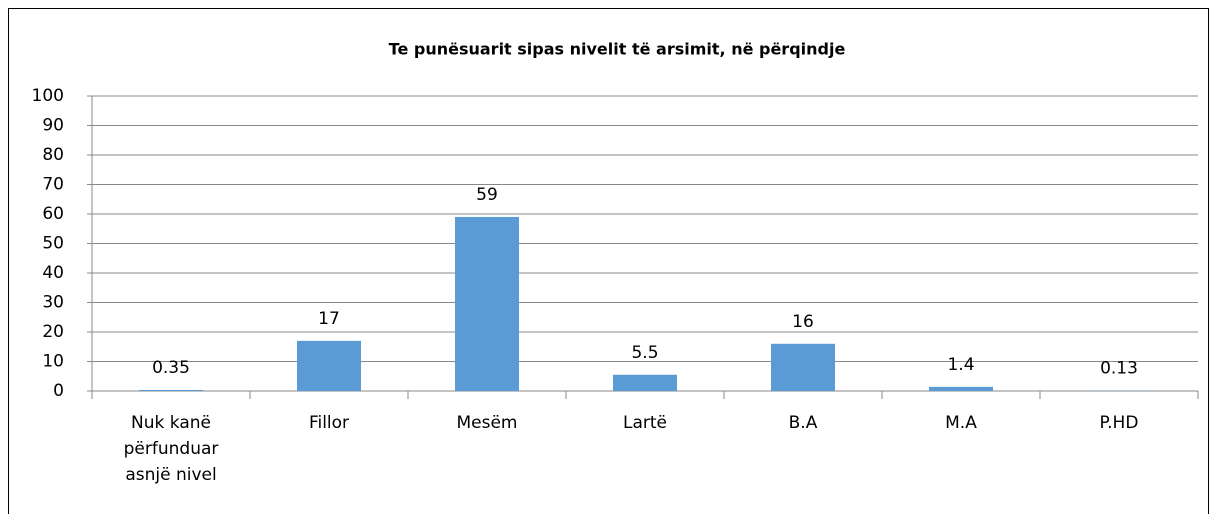 The image size is (1210, 514). I want to click on y-tick-label: 40, so click(53, 273).